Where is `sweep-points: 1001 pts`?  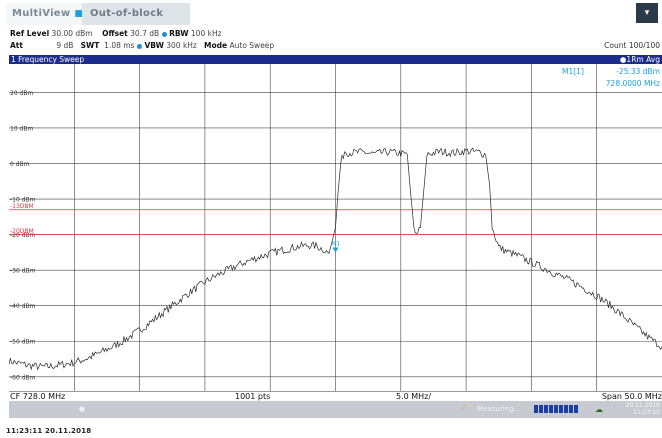
sweep-points: 1001 pts is located at coordinates (253, 396).